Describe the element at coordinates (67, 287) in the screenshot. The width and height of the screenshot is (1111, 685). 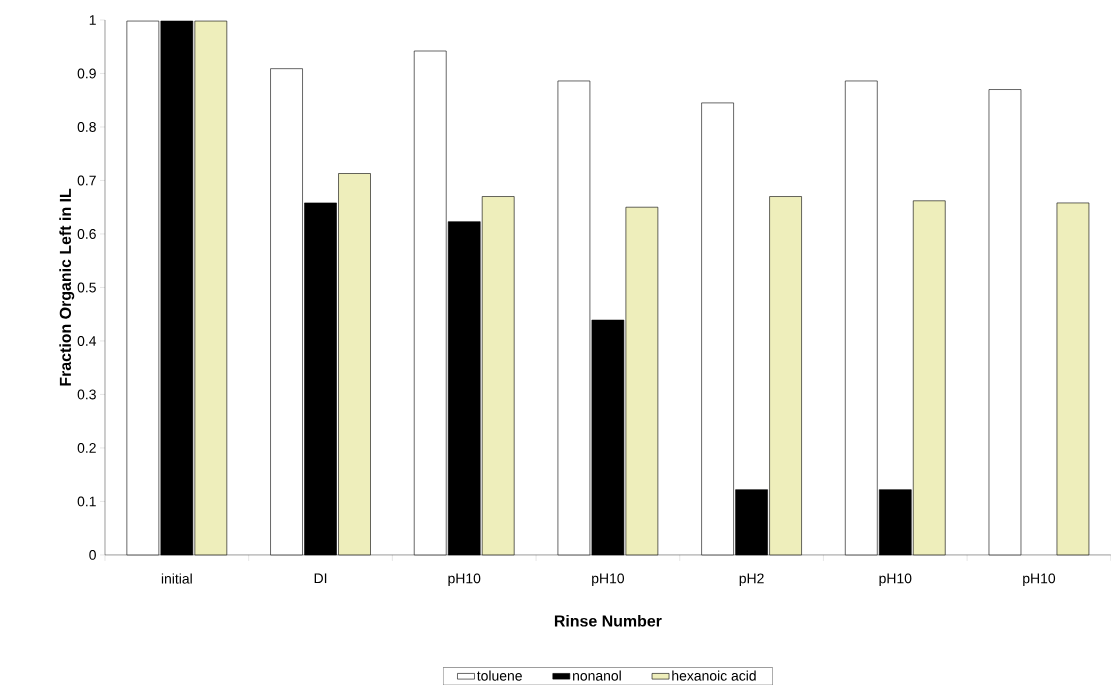
I see `y-axis-title: Fraction Organic Left in IL` at that location.